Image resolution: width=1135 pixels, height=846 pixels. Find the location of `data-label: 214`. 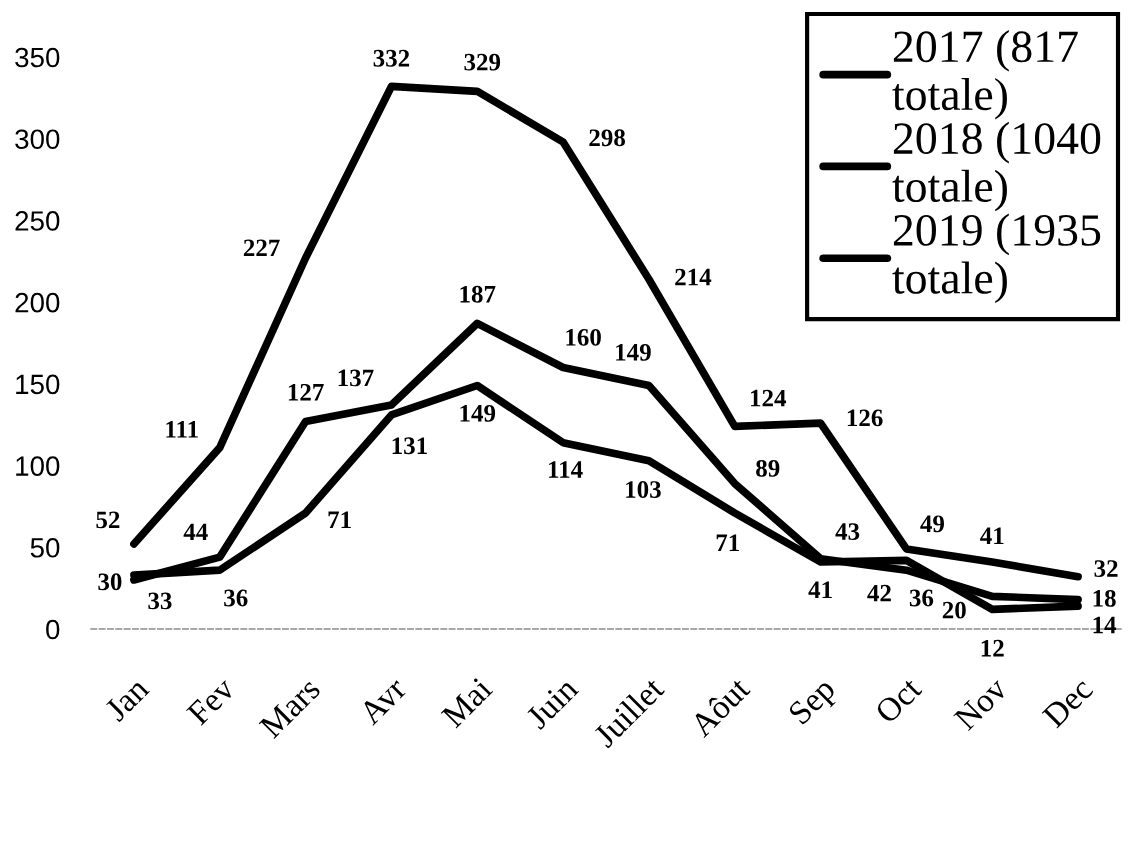

data-label: 214 is located at coordinates (693, 277).